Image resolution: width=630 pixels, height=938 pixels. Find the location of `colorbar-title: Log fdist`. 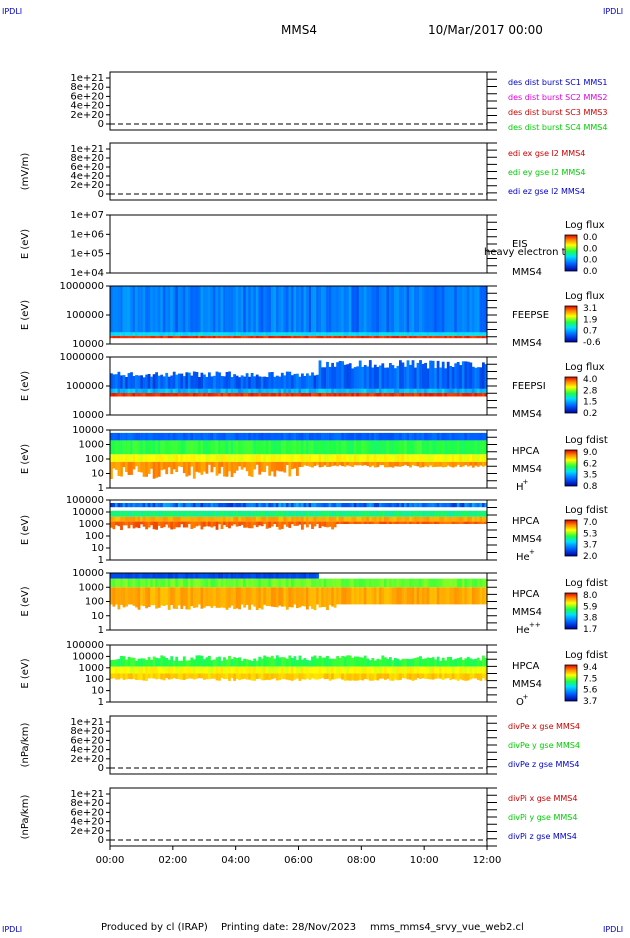

colorbar-title: Log fdist is located at coordinates (586, 510).